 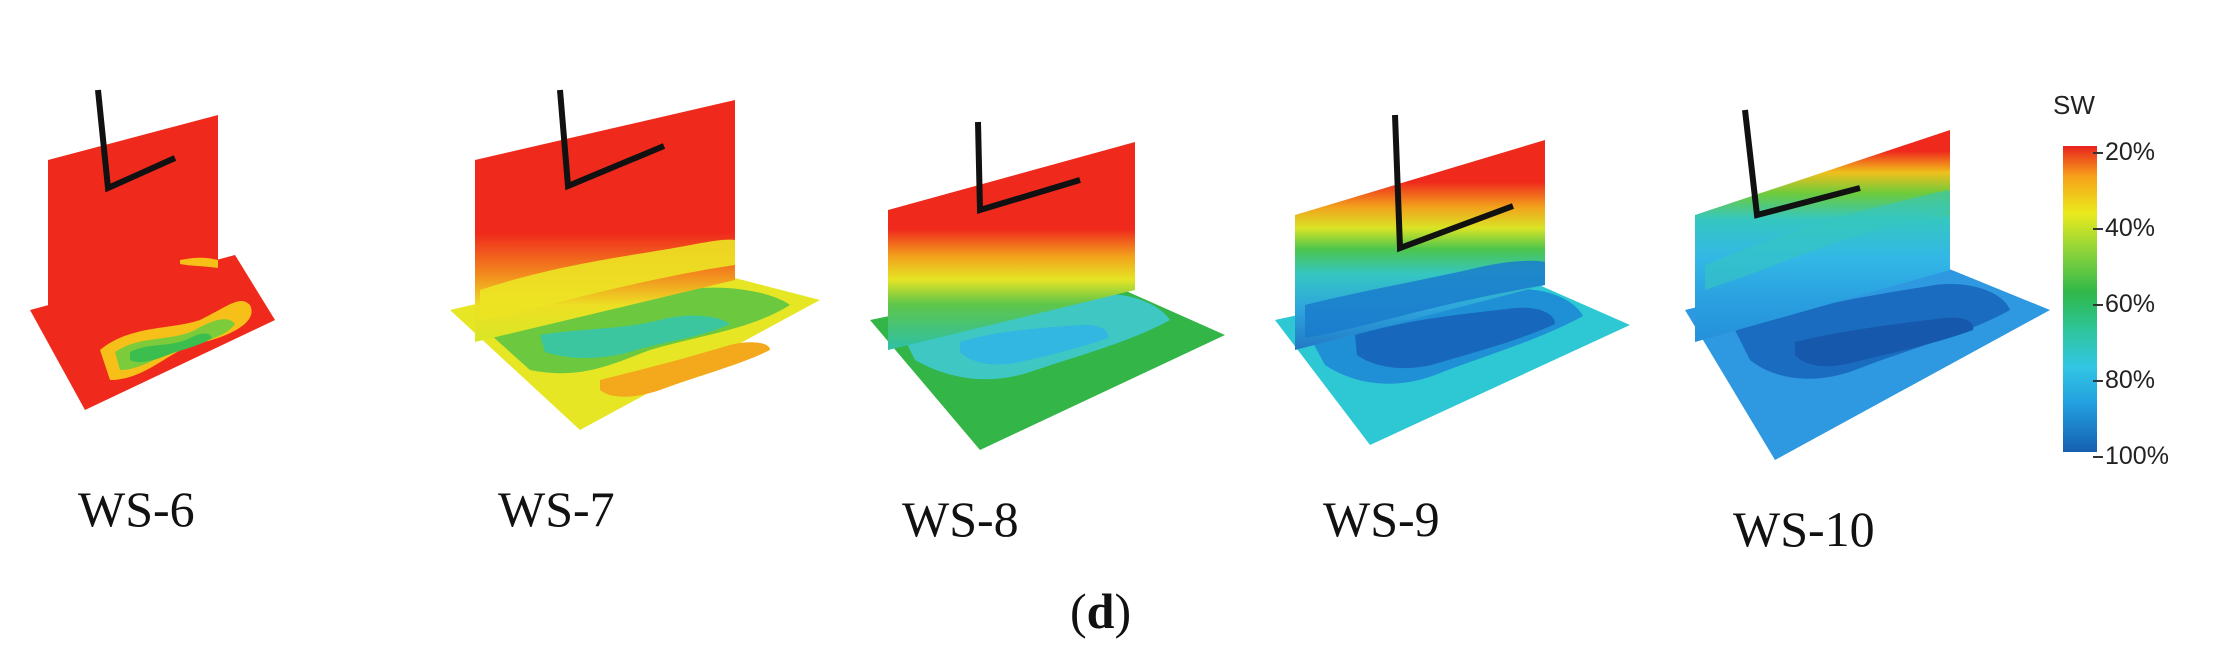 I want to click on colorbar-gradient, so click(x=2080, y=299).